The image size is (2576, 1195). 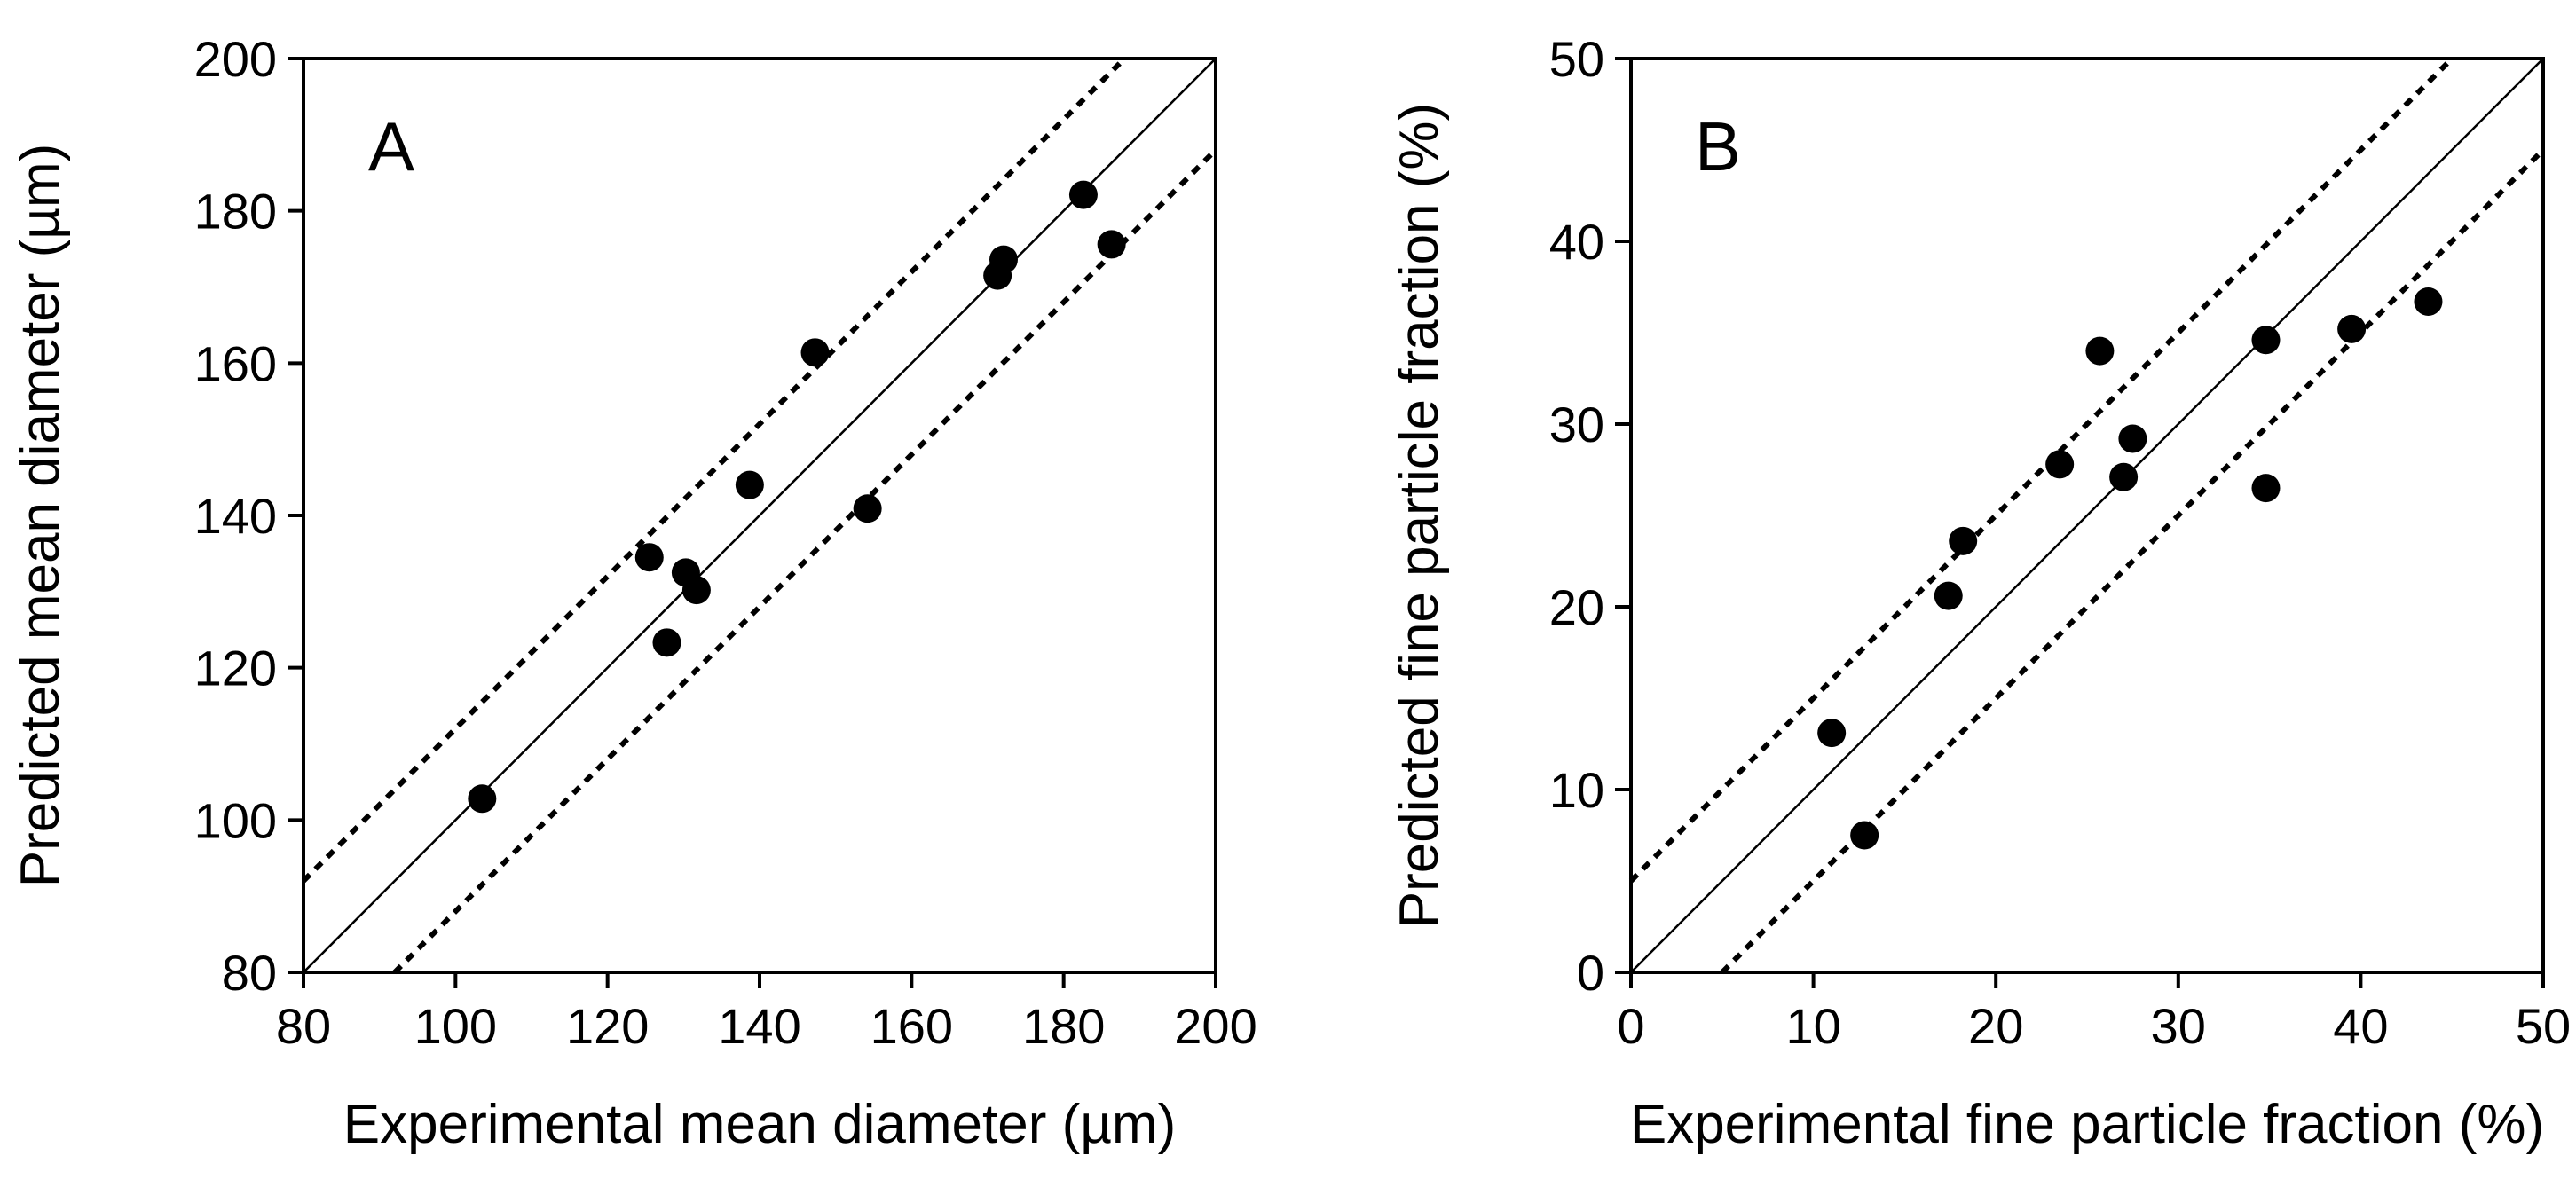 I want to click on x-tick-label: 50, so click(x=2543, y=1026).